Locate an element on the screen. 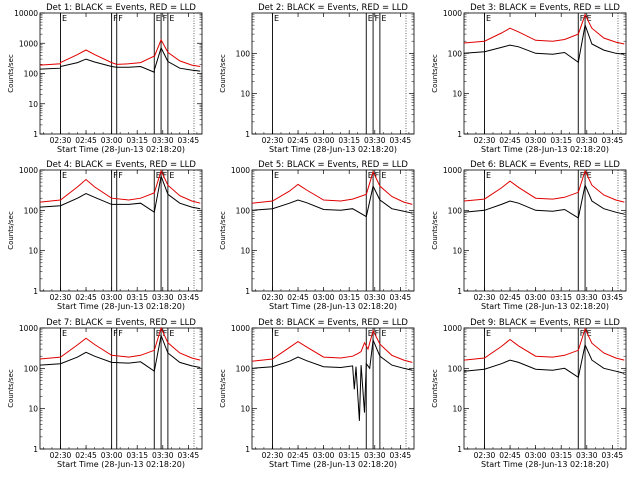 The height and width of the screenshot is (480, 640). chart-title: Det 9: BLACK = Events, RED = LLD is located at coordinates (545, 323).